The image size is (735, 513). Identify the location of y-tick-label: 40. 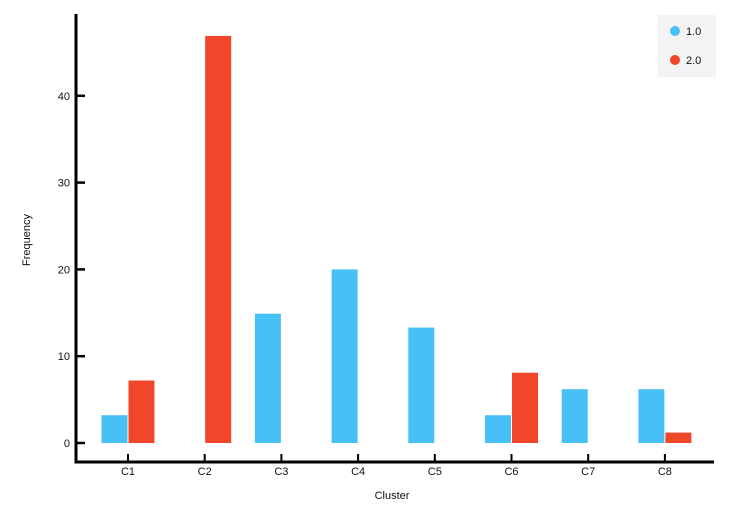
(64, 97).